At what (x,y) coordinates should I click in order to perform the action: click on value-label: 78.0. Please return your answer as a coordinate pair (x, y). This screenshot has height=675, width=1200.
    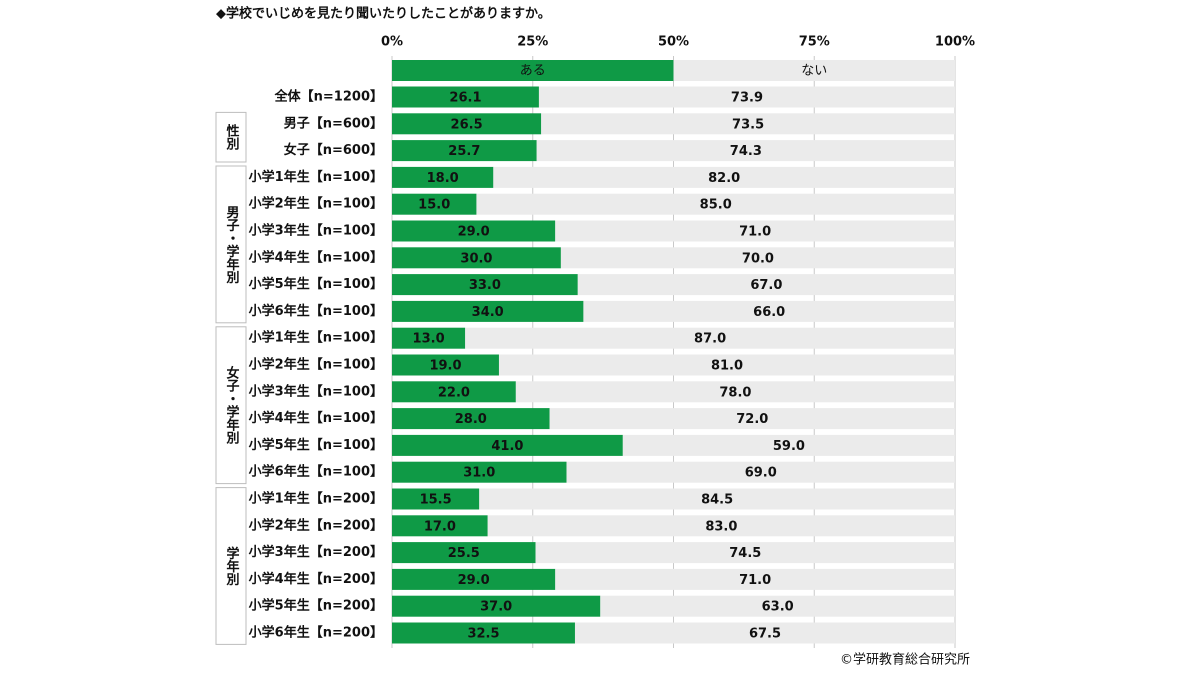
    Looking at the image, I should click on (735, 392).